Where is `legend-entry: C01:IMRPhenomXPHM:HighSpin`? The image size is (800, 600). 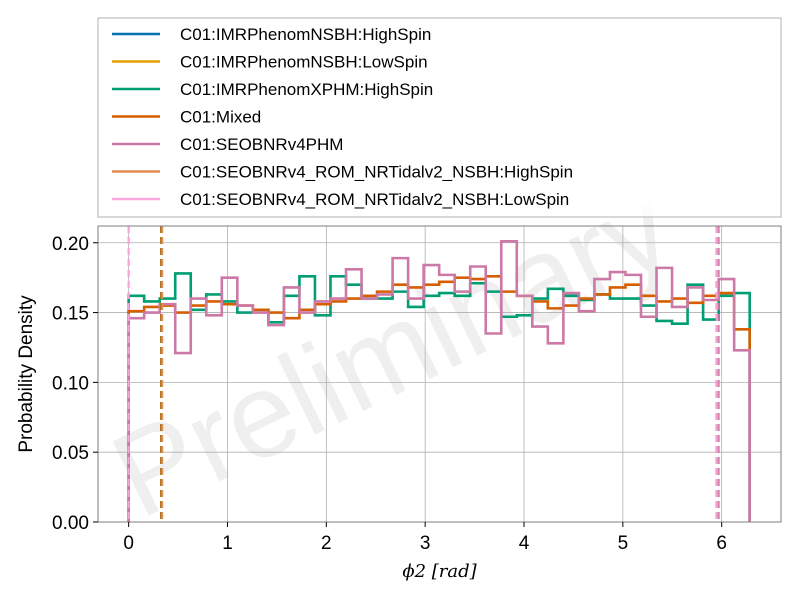
legend-entry: C01:IMRPhenomXPHM:HighSpin is located at coordinates (306, 89).